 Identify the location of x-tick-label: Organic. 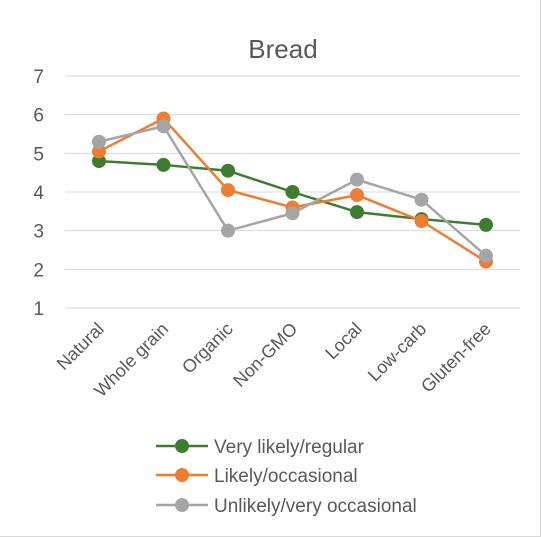
(207, 348).